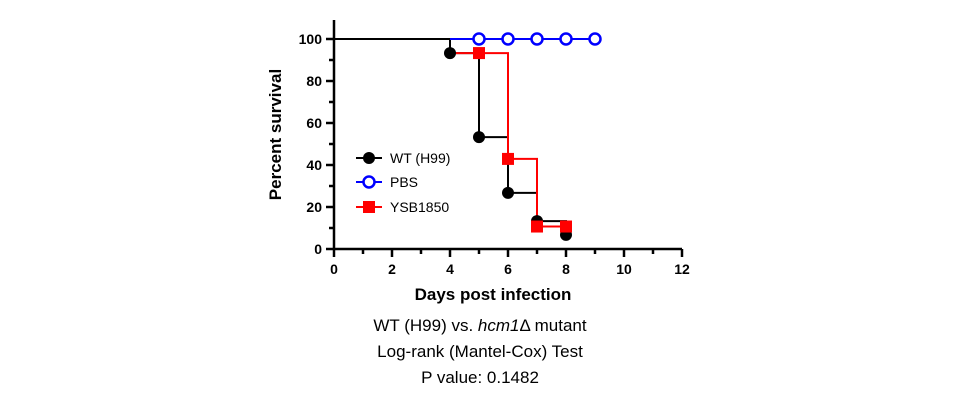 Image resolution: width=960 pixels, height=415 pixels. What do you see at coordinates (314, 165) in the screenshot?
I see `y-tick-label: 40` at bounding box center [314, 165].